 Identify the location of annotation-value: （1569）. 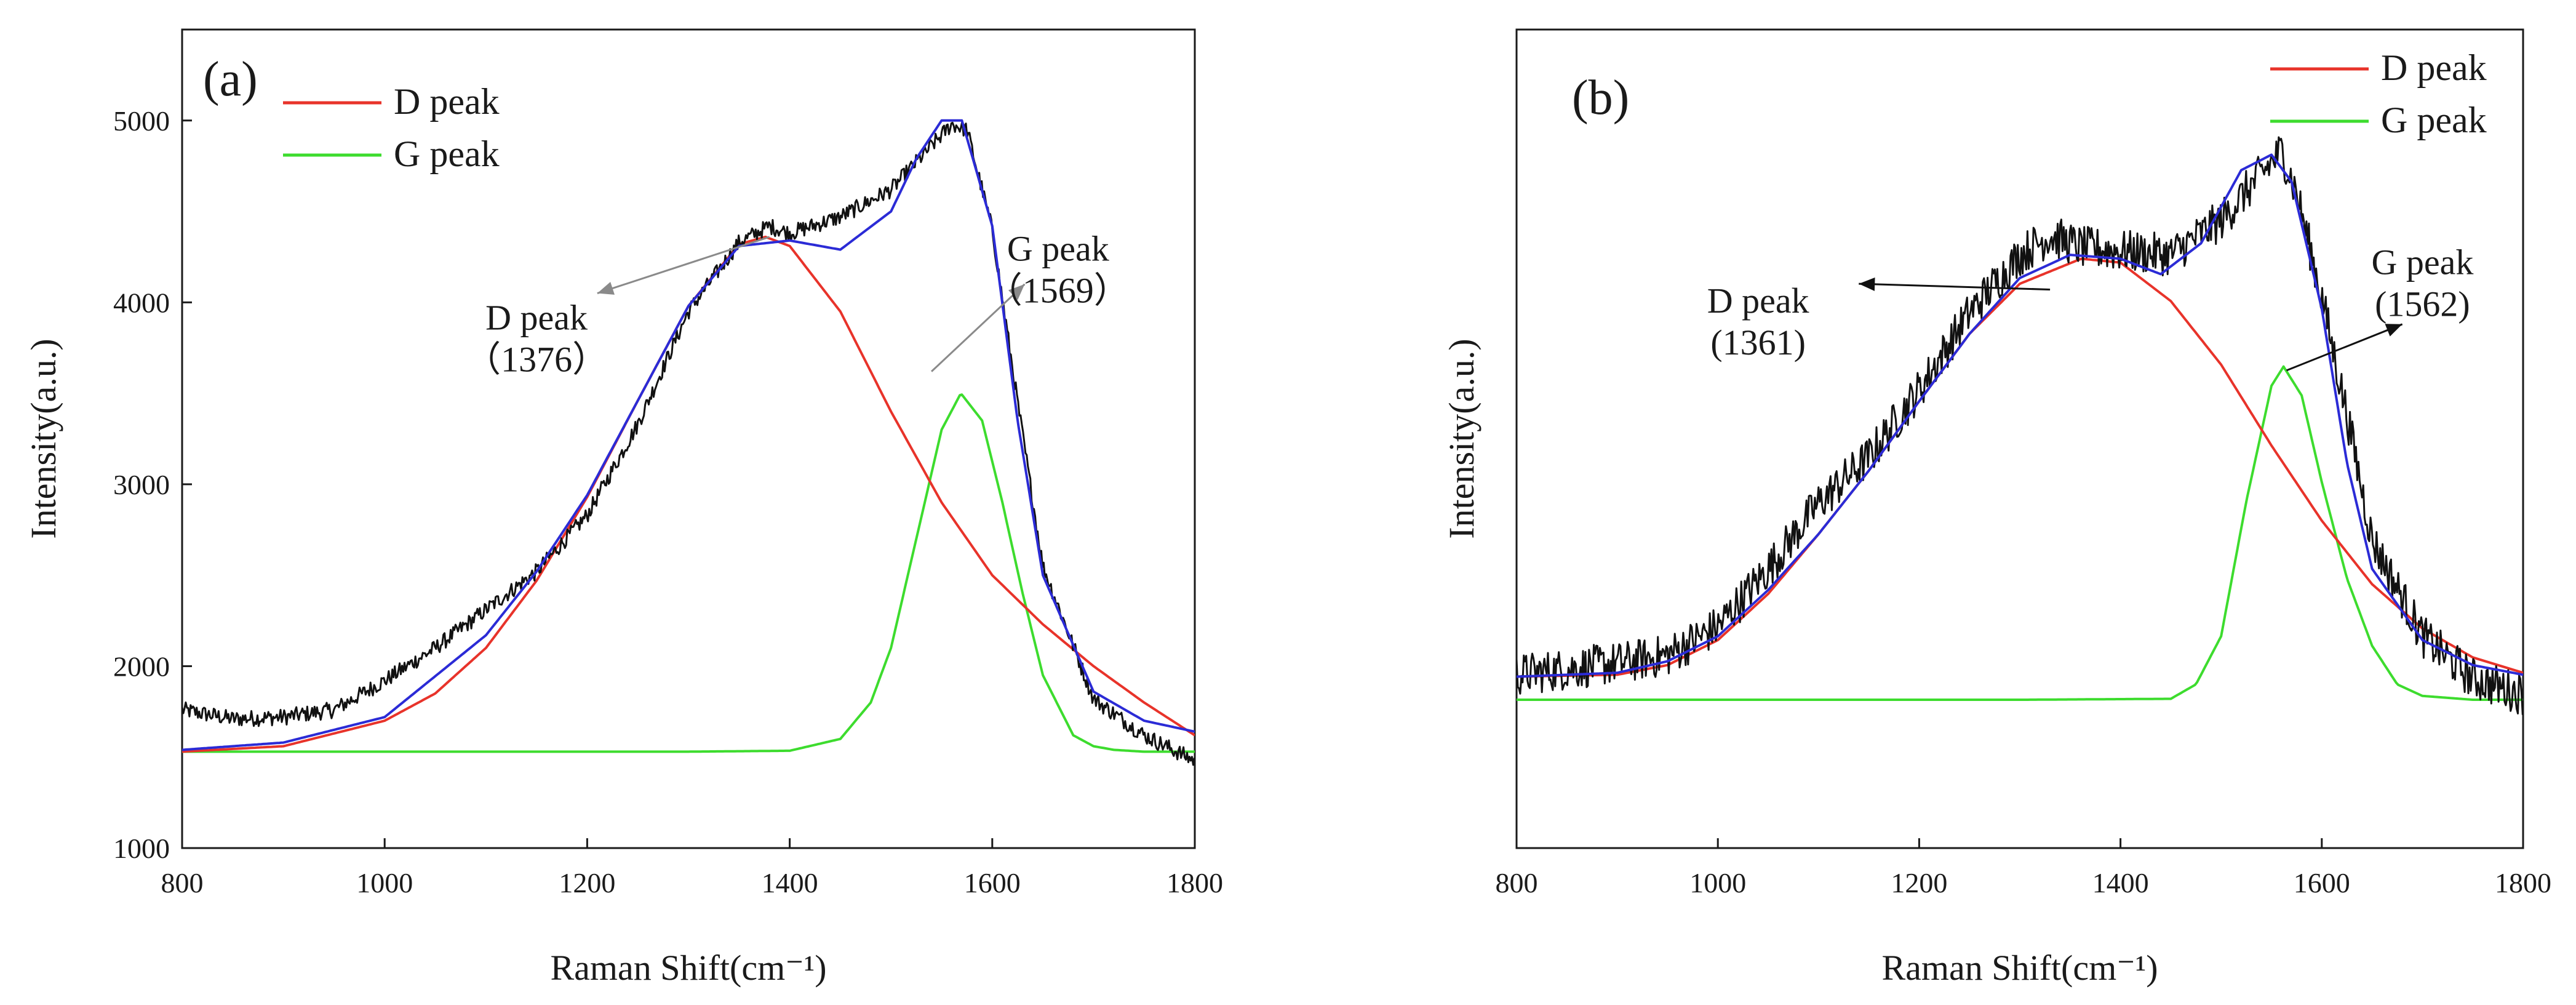
(1058, 290).